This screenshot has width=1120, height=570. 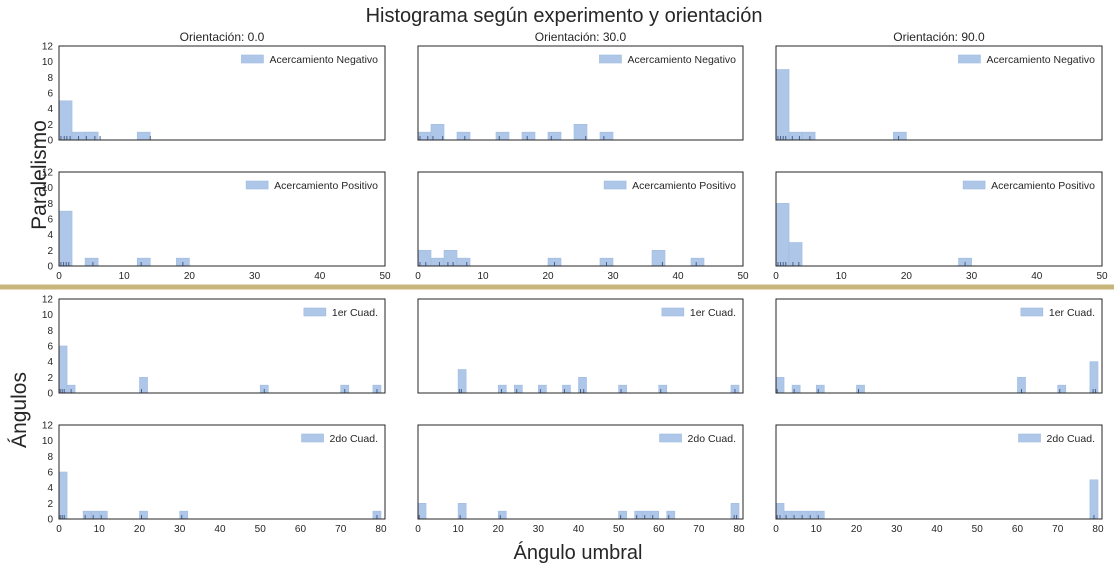 I want to click on histogram-panel: Acercamiento Negativo, so click(x=580, y=93).